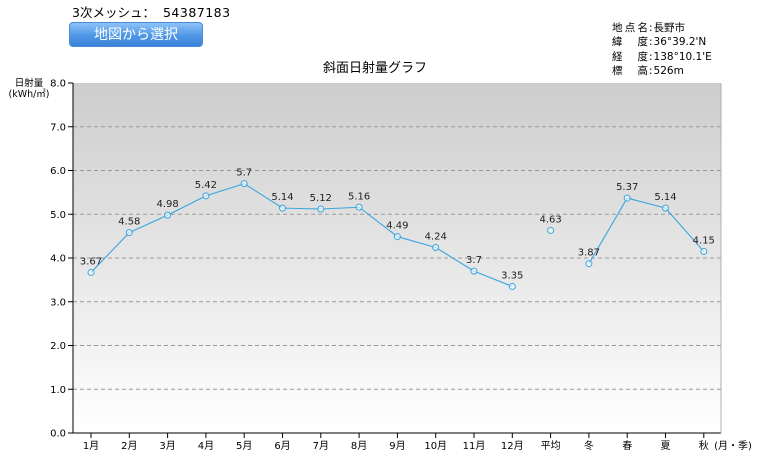 The height and width of the screenshot is (456, 762). I want to click on data-label: 4.98, so click(167, 204).